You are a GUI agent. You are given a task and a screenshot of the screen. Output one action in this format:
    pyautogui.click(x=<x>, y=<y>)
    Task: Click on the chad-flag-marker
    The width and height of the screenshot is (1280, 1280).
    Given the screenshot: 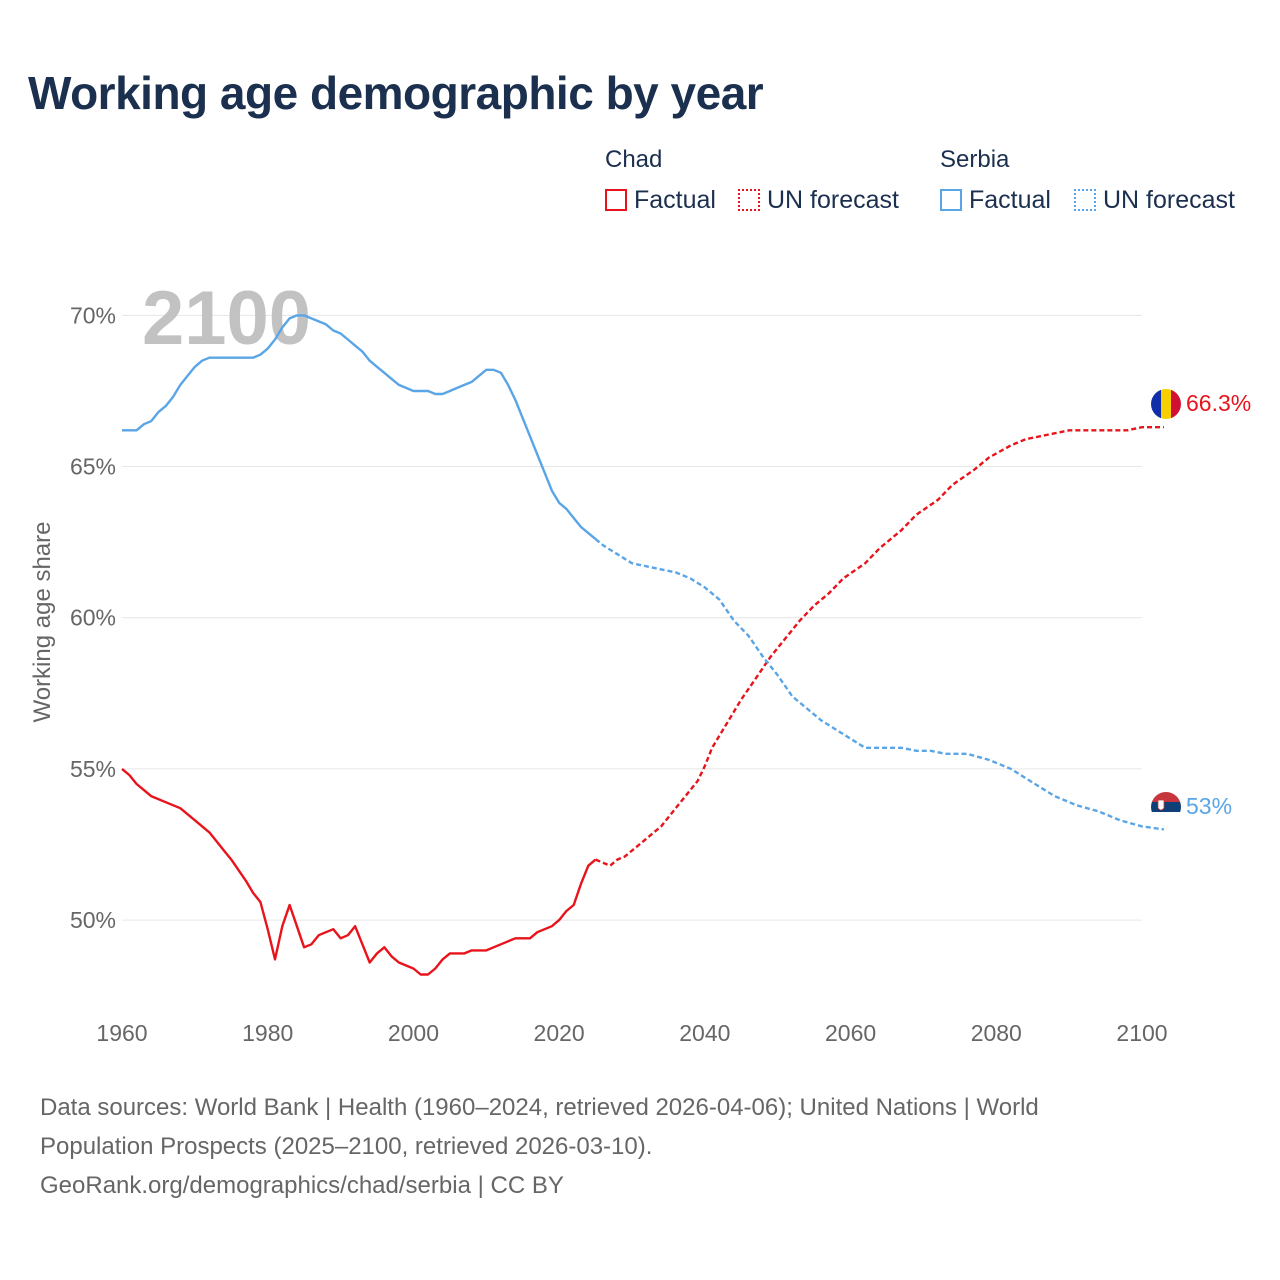 What is the action you would take?
    pyautogui.click(x=1166, y=404)
    